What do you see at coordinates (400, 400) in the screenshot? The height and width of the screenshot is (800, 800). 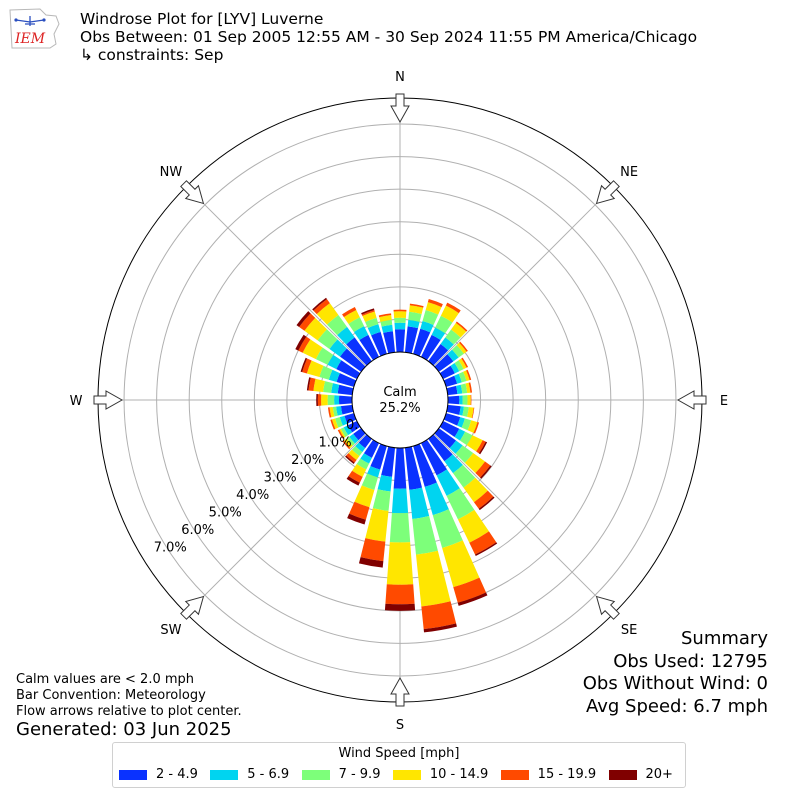 I see `calm-circle` at bounding box center [400, 400].